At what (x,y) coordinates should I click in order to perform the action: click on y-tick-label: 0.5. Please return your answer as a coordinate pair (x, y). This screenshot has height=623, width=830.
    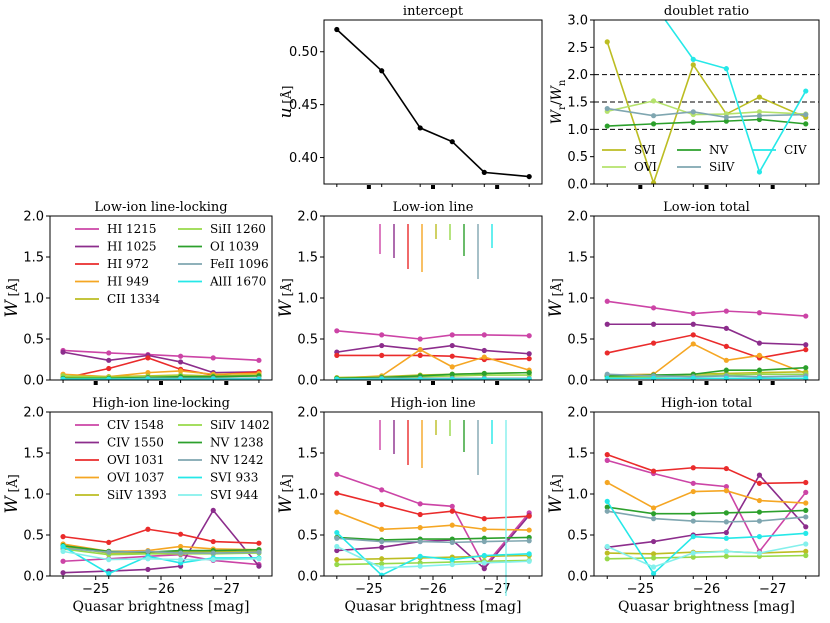
    Looking at the image, I should click on (577, 157).